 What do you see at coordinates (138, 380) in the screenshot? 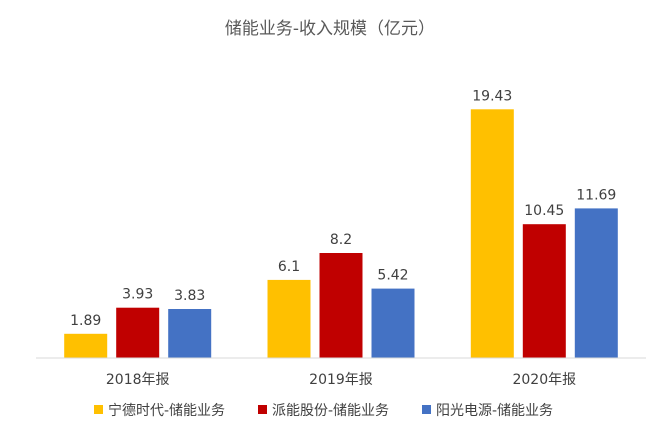
I see `x-tick-label-1: 2018年报` at bounding box center [138, 380].